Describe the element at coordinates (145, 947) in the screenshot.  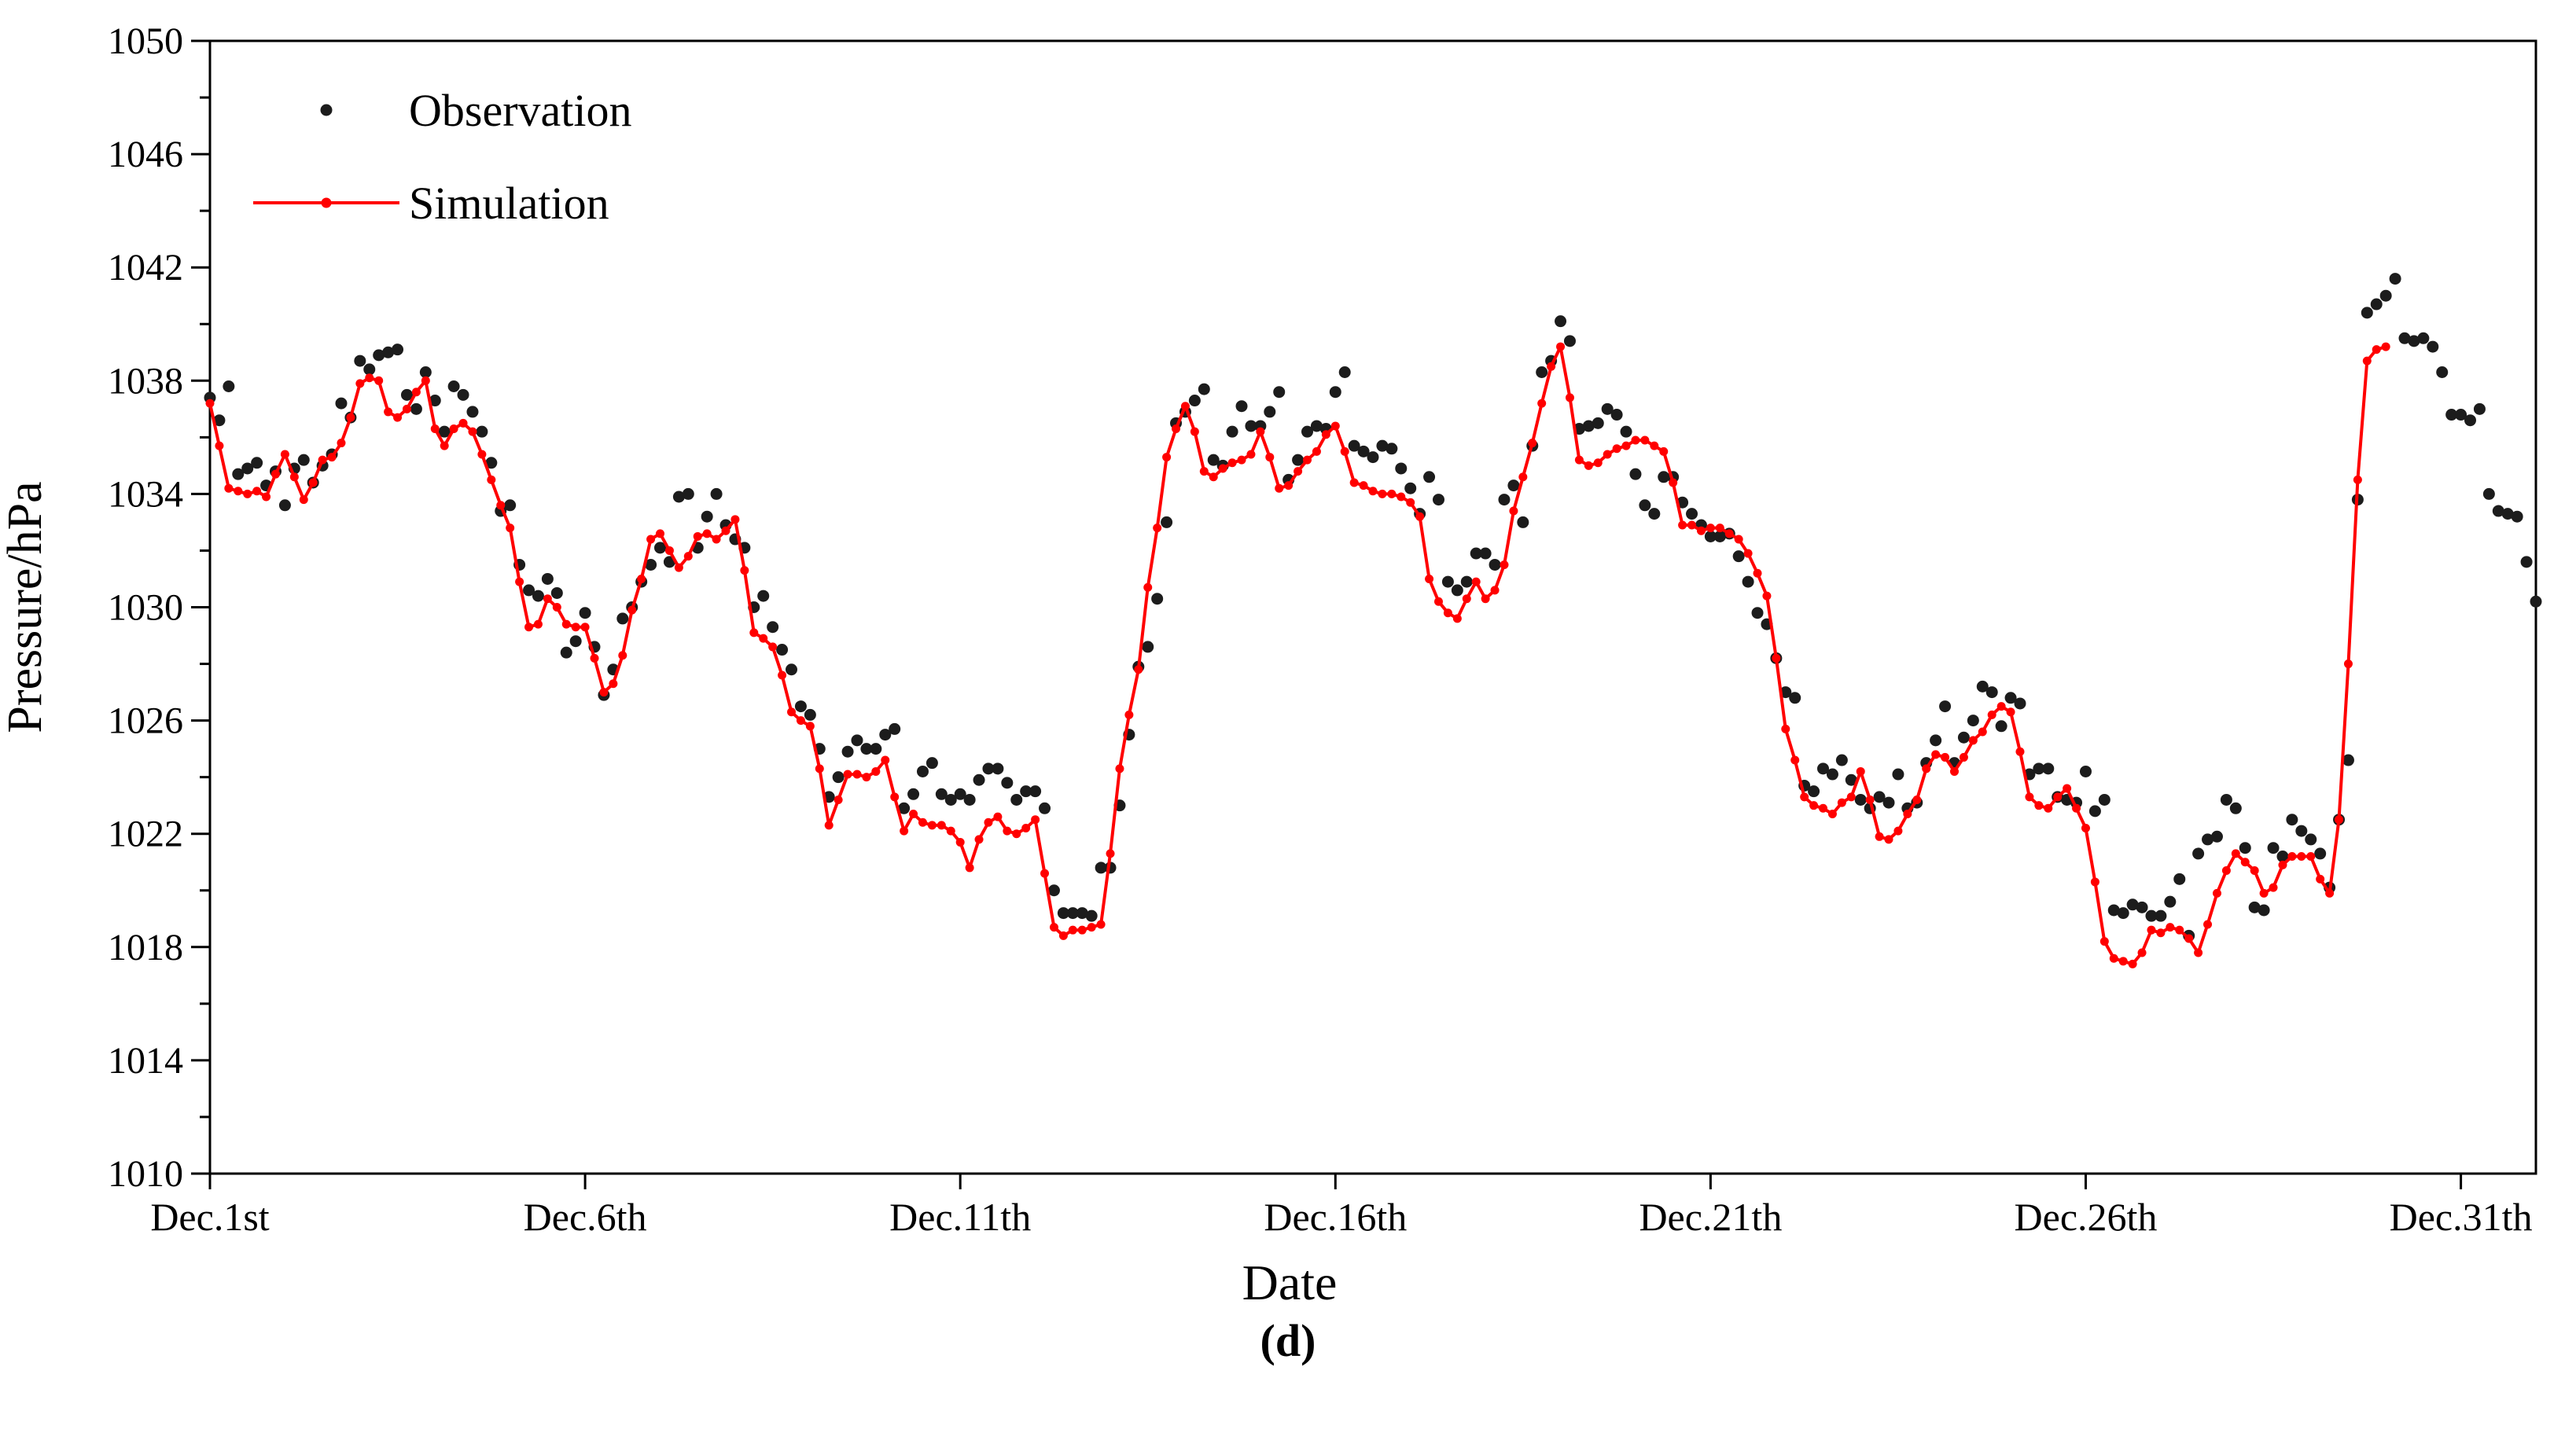
I see `y-tick-label: 1018` at that location.